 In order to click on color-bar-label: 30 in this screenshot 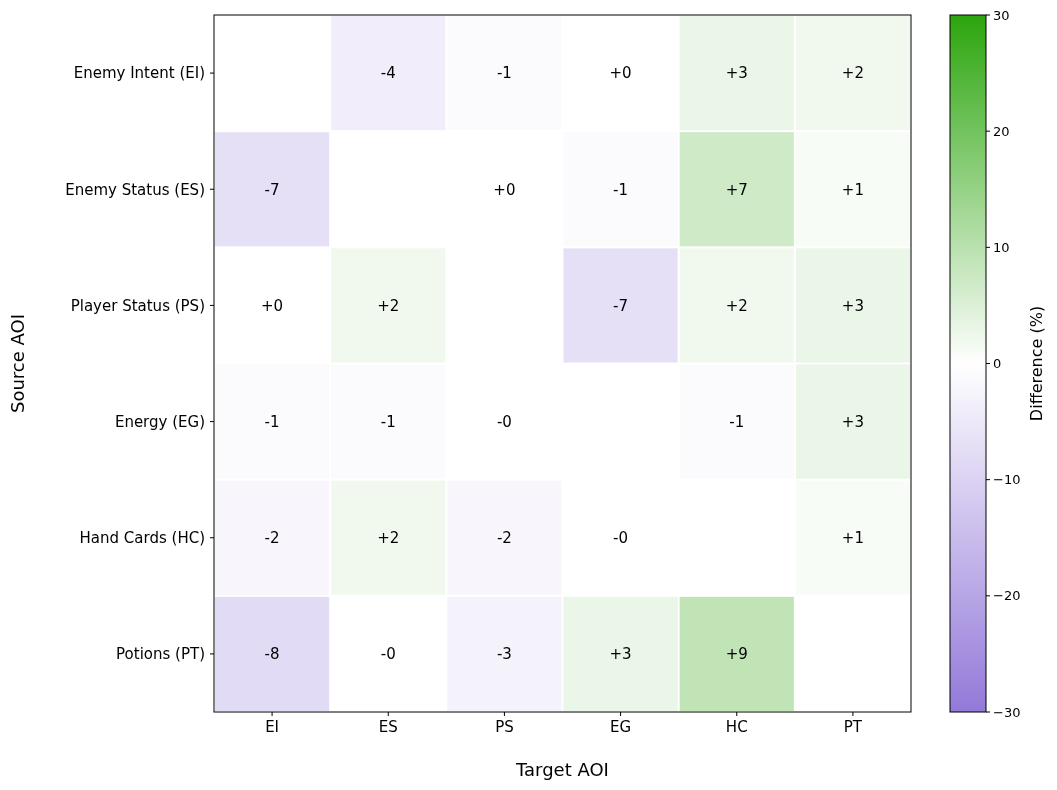, I will do `click(1001, 15)`.